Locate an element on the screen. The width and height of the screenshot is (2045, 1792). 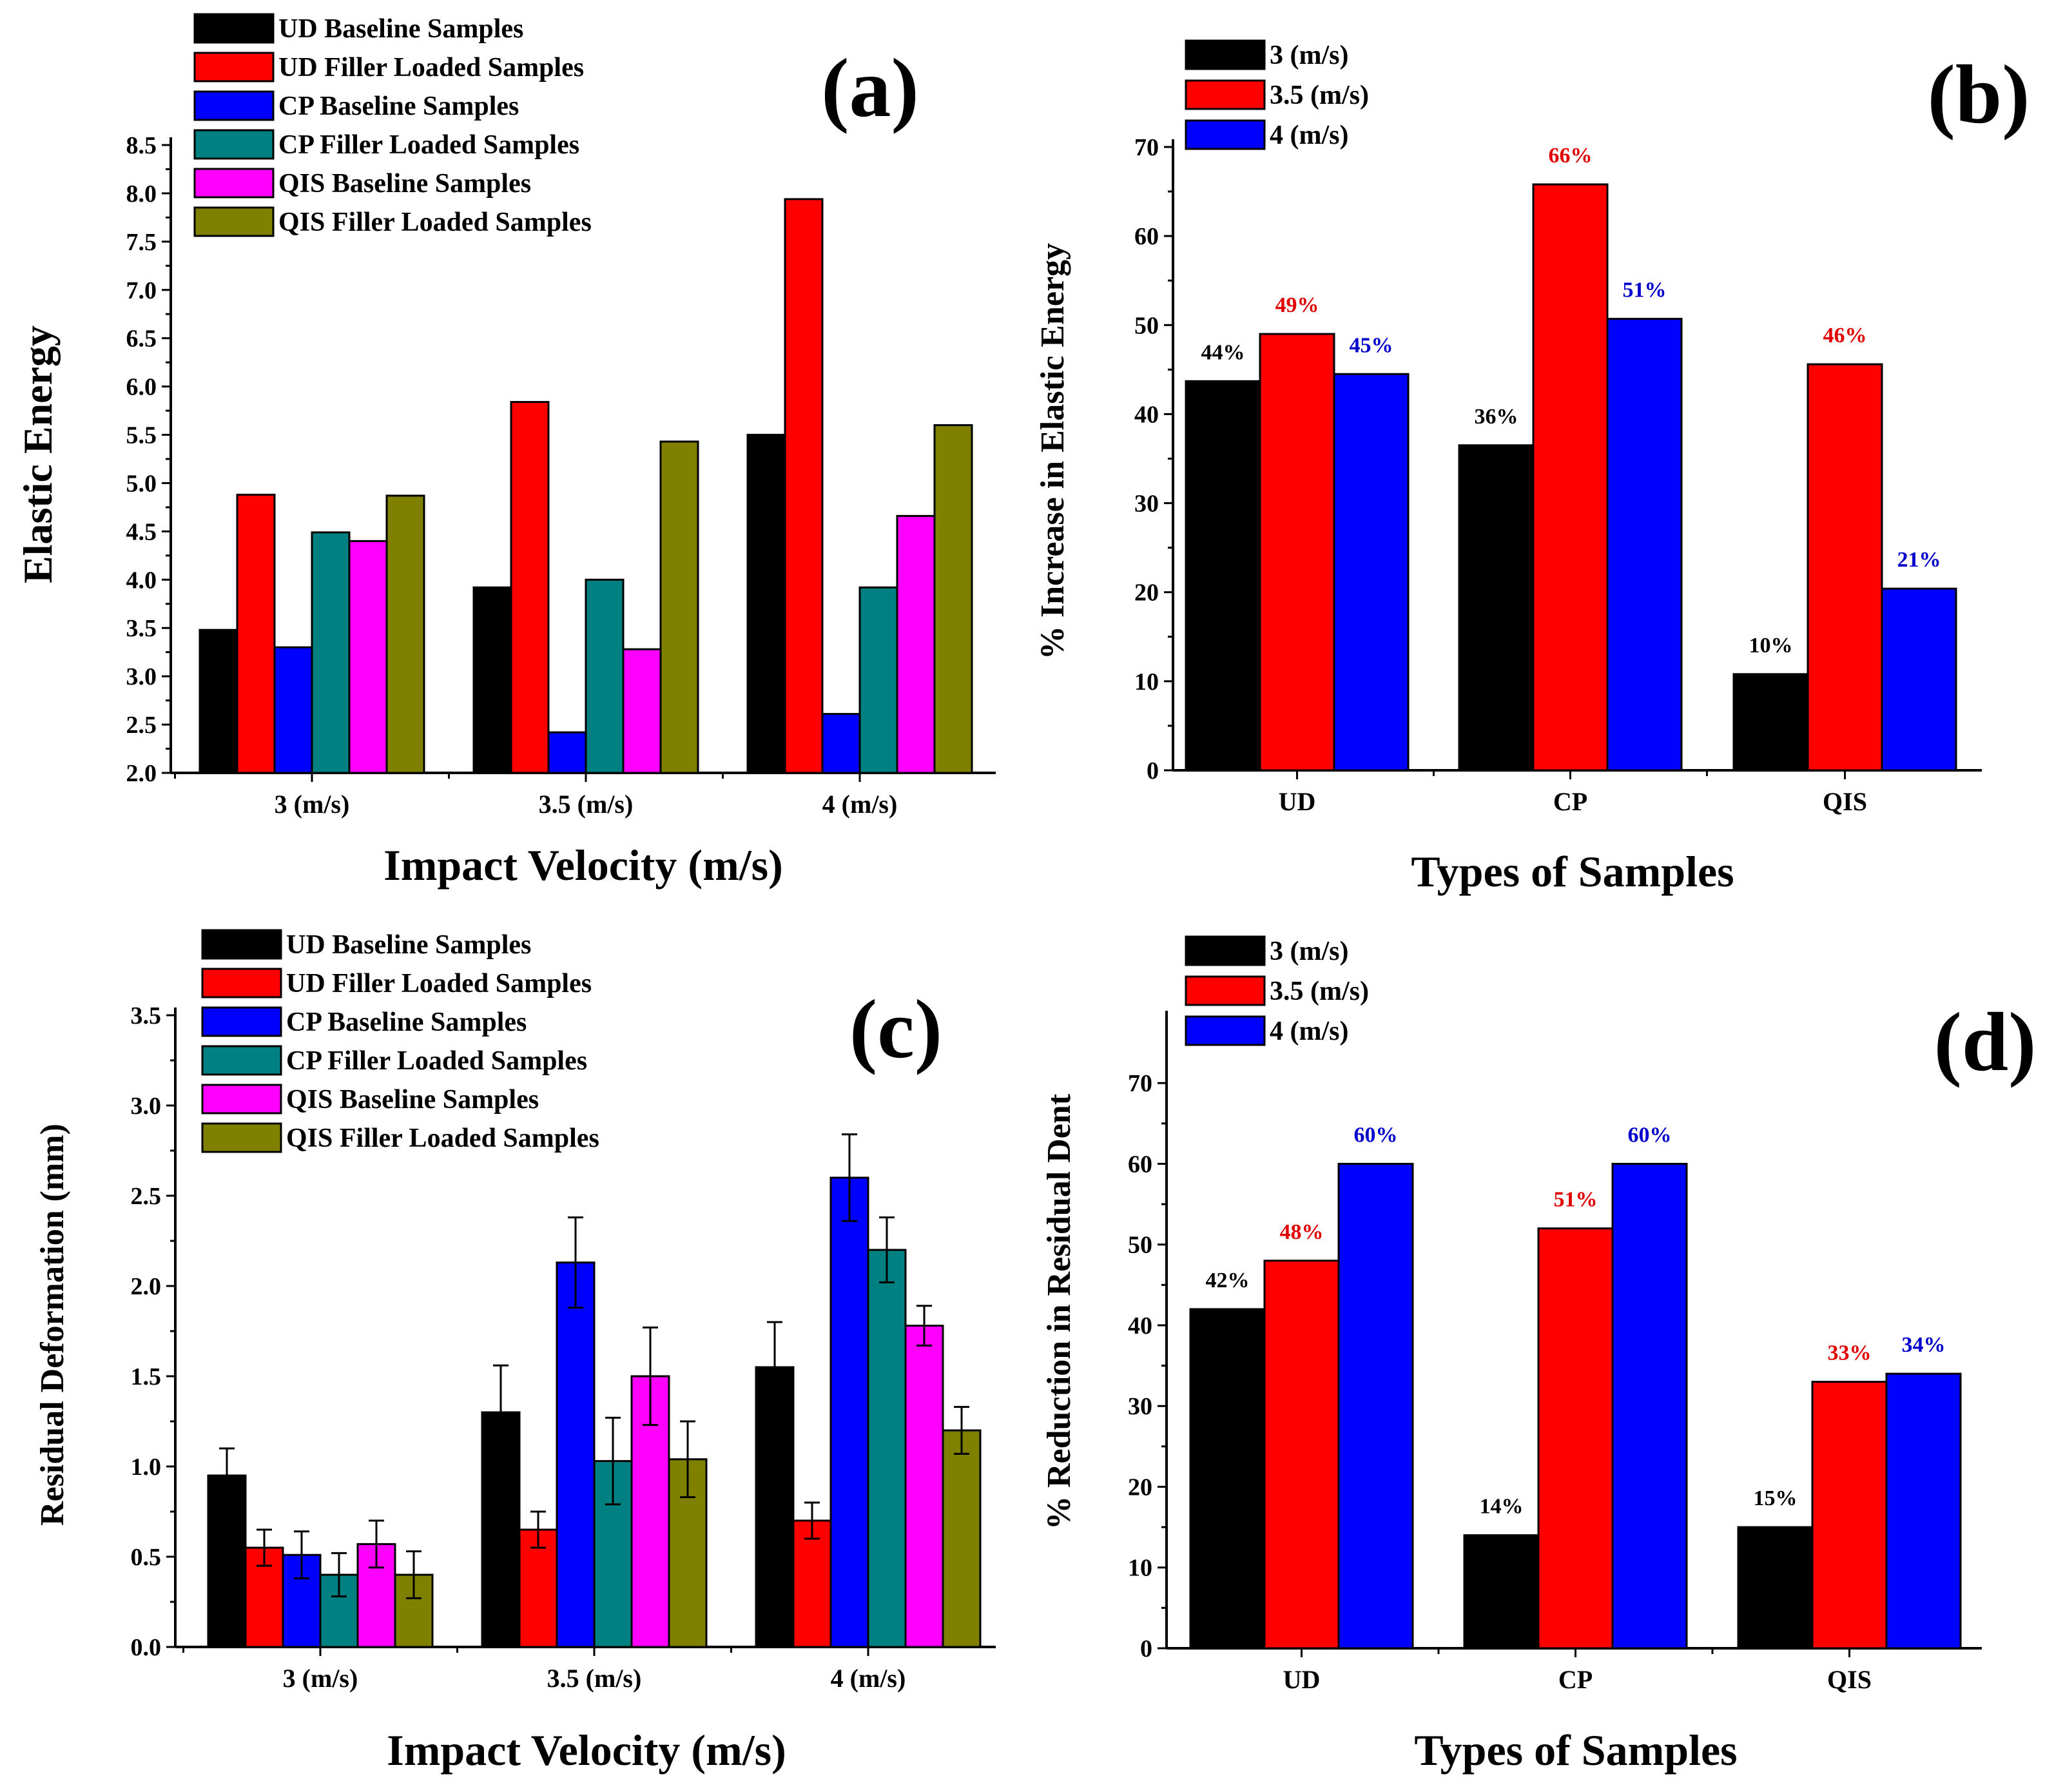
data-label: 33% is located at coordinates (1850, 1353).